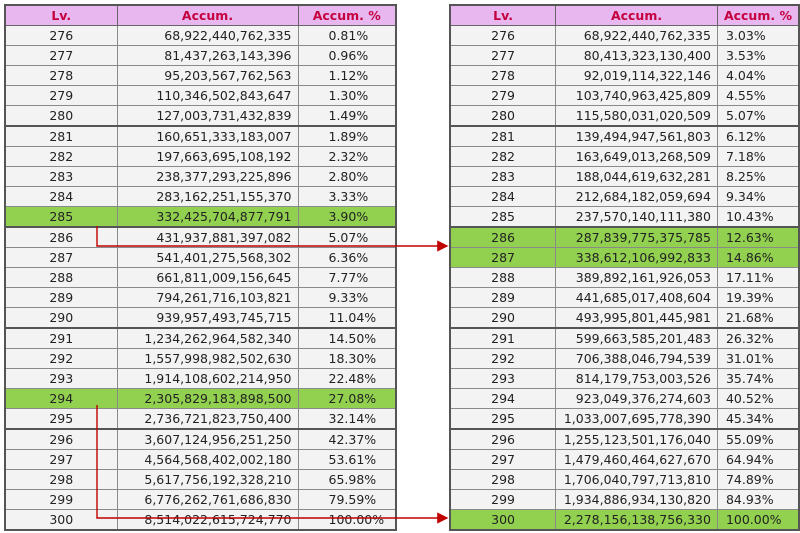 Image resolution: width=800 pixels, height=533 pixels. Describe the element at coordinates (503, 217) in the screenshot. I see `level-cell: 285` at that location.